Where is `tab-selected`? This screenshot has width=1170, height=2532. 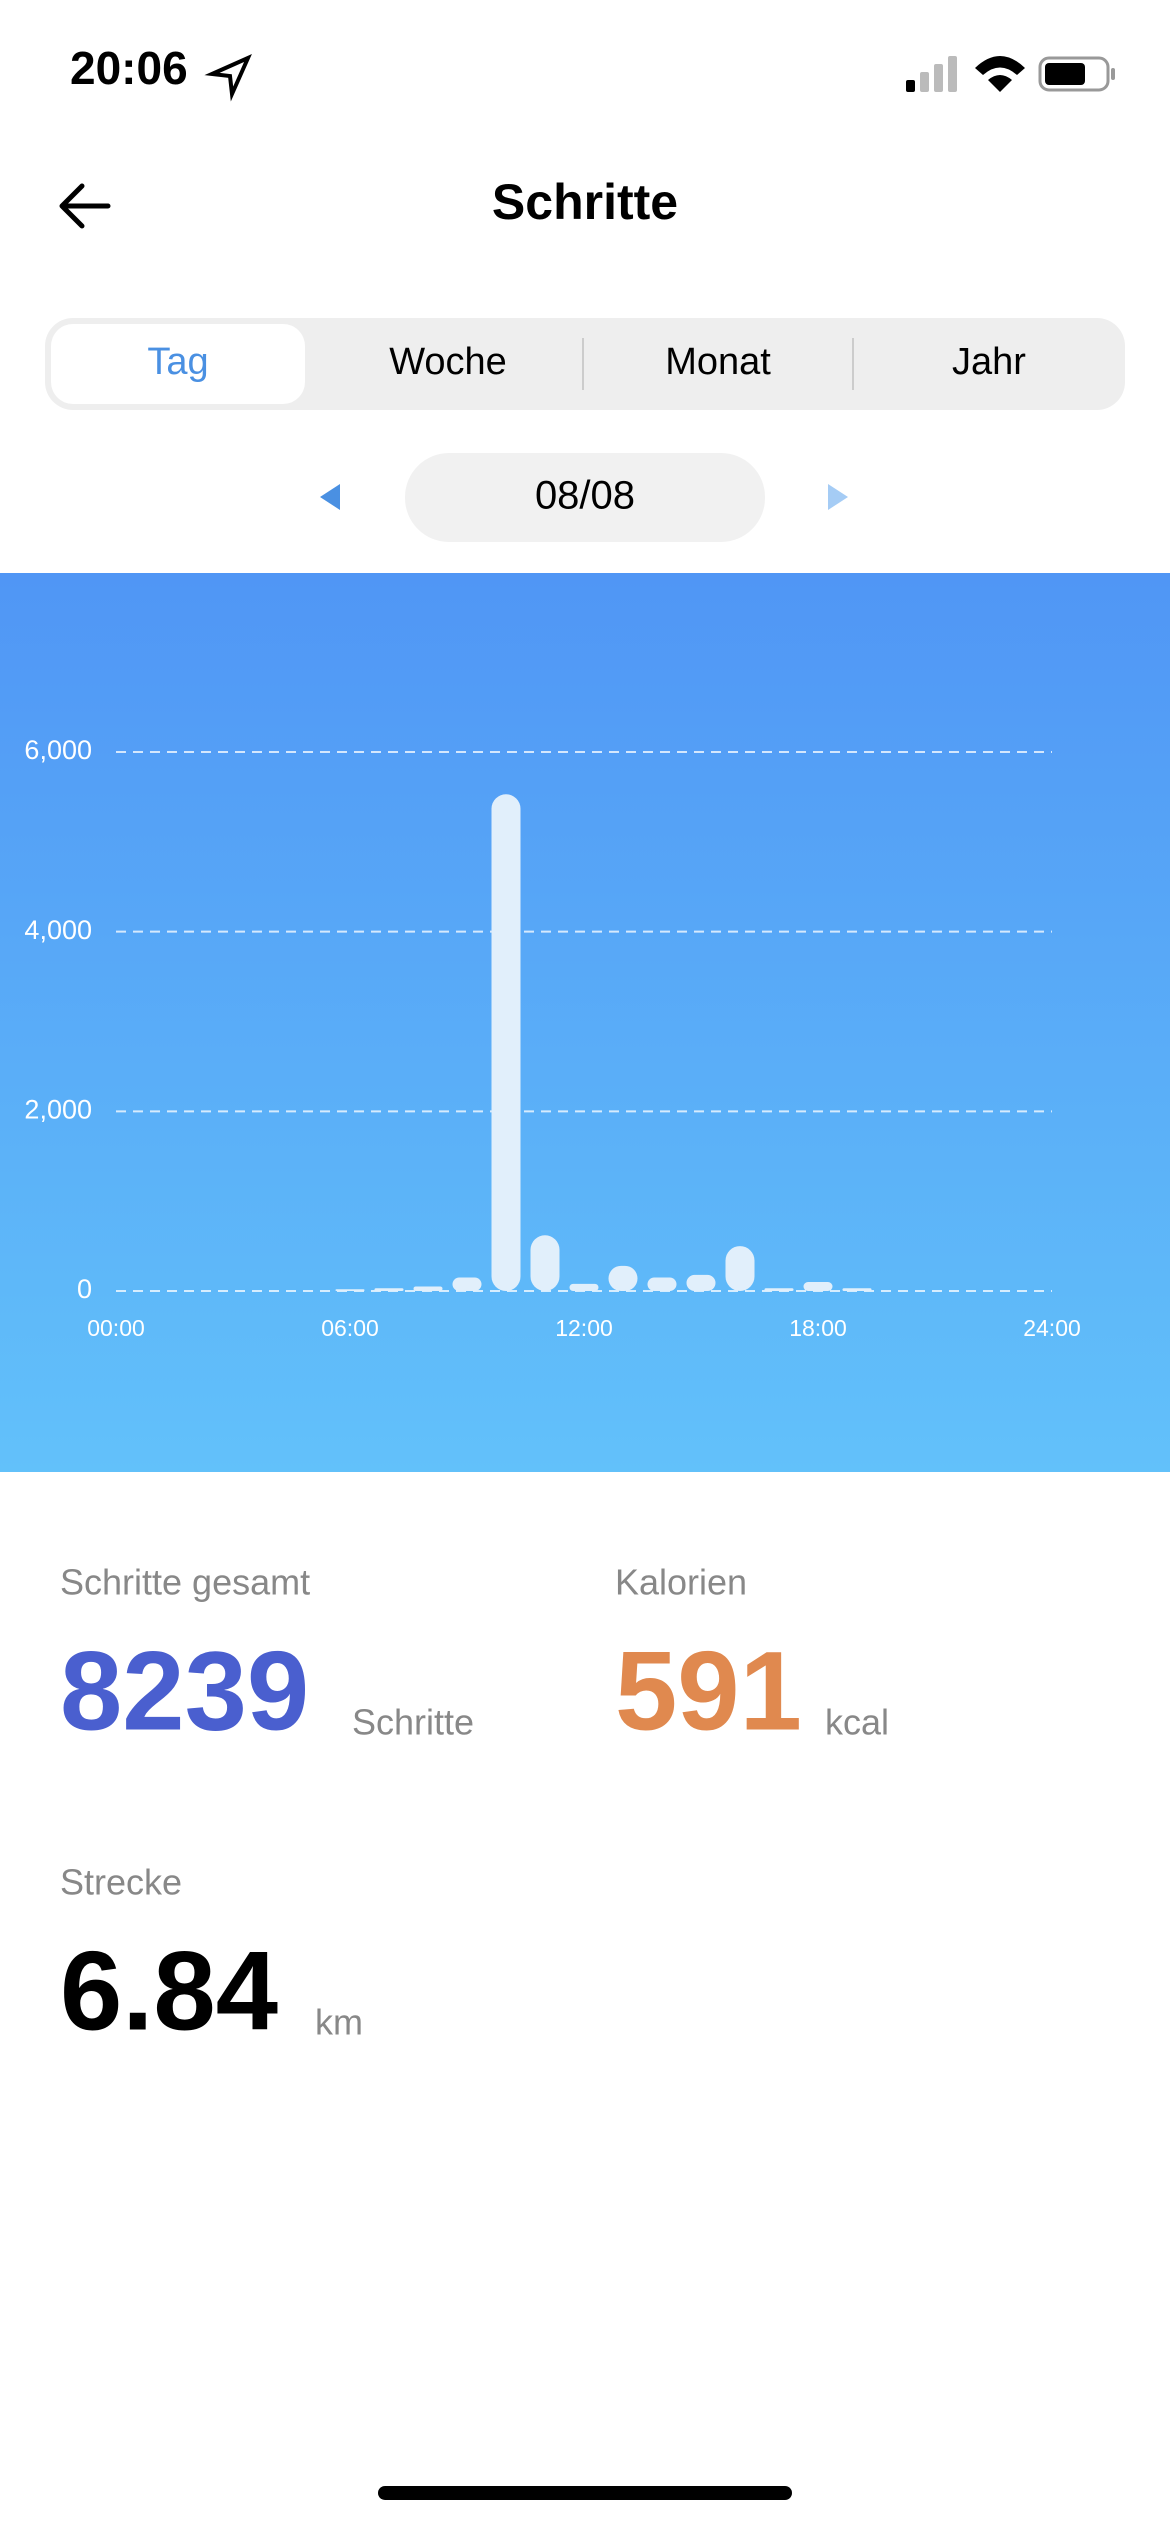
tab-selected is located at coordinates (178, 364).